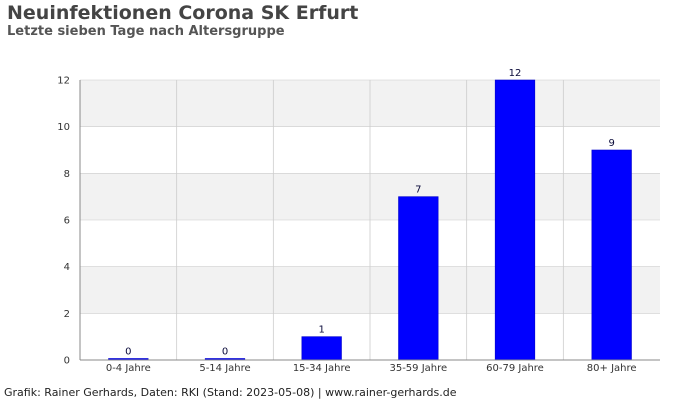  I want to click on y-tick-label: 12, so click(63, 81).